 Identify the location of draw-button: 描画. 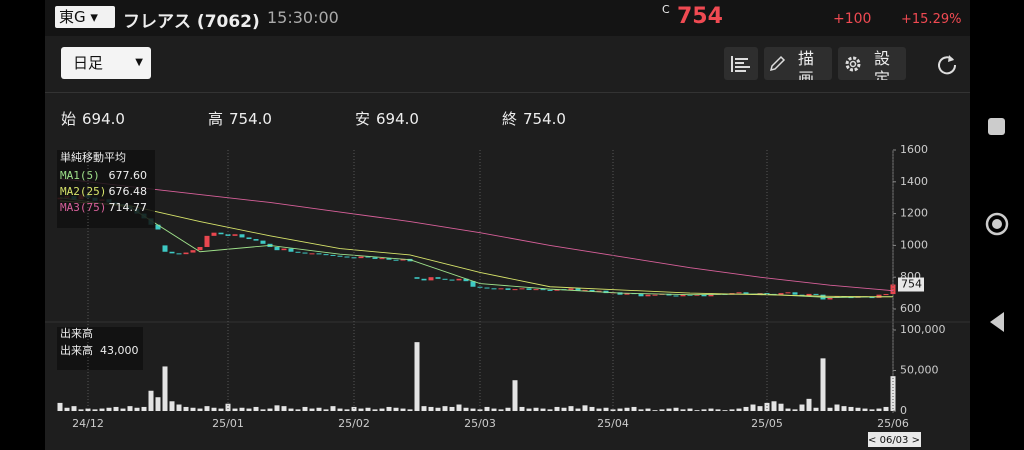
(798, 63).